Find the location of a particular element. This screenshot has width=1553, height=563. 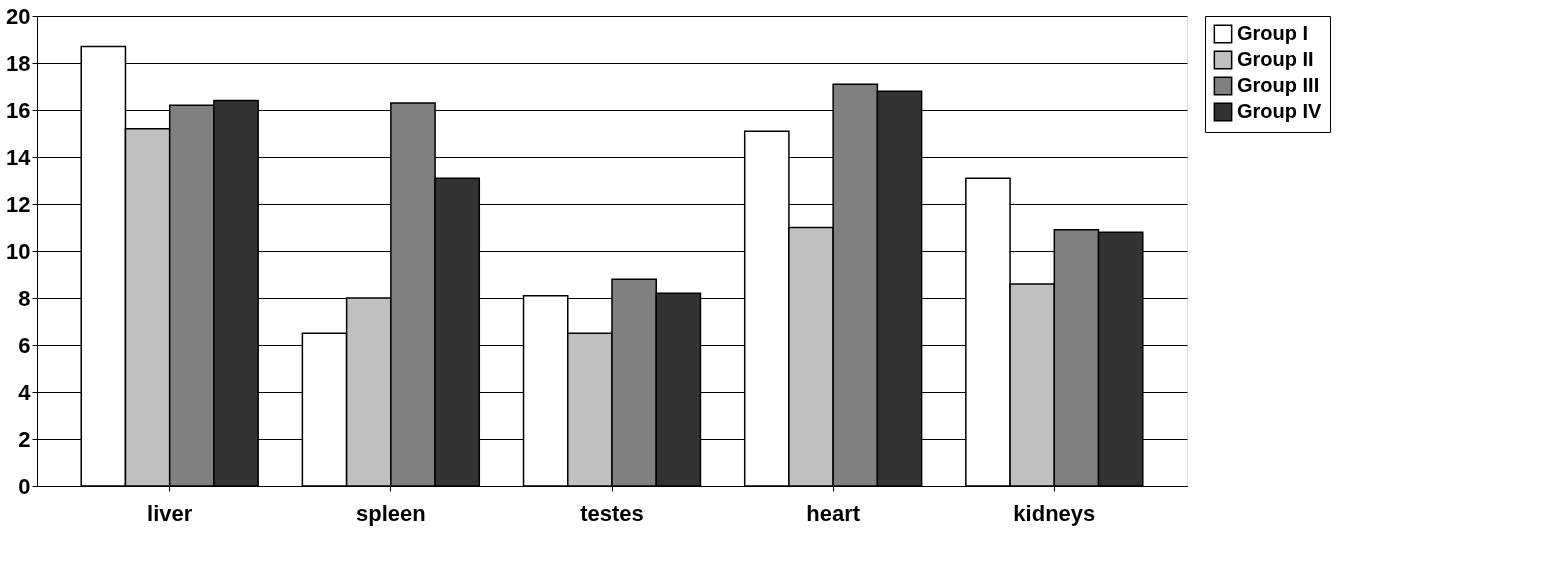

legend-label: Group II is located at coordinates (1275, 59).